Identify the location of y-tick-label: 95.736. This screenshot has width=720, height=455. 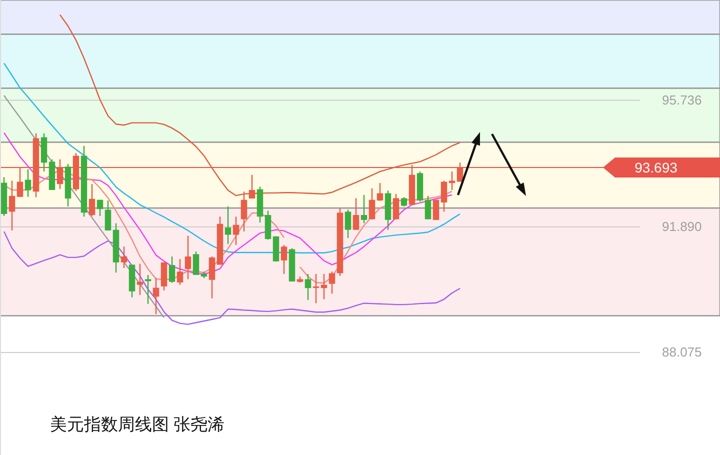
(682, 100).